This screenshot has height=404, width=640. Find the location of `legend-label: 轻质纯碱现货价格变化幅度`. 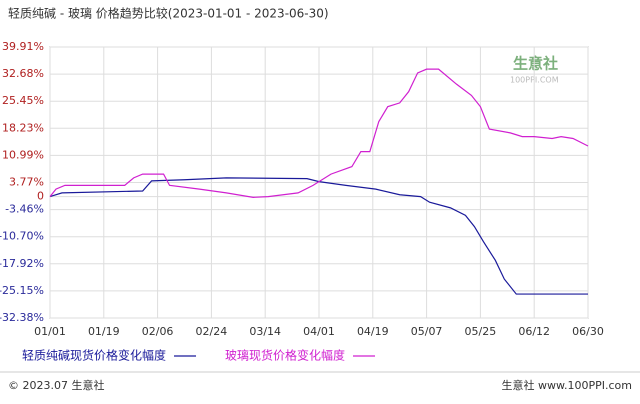

legend-label: 轻质纯碱现货价格变化幅度 is located at coordinates (94, 355).